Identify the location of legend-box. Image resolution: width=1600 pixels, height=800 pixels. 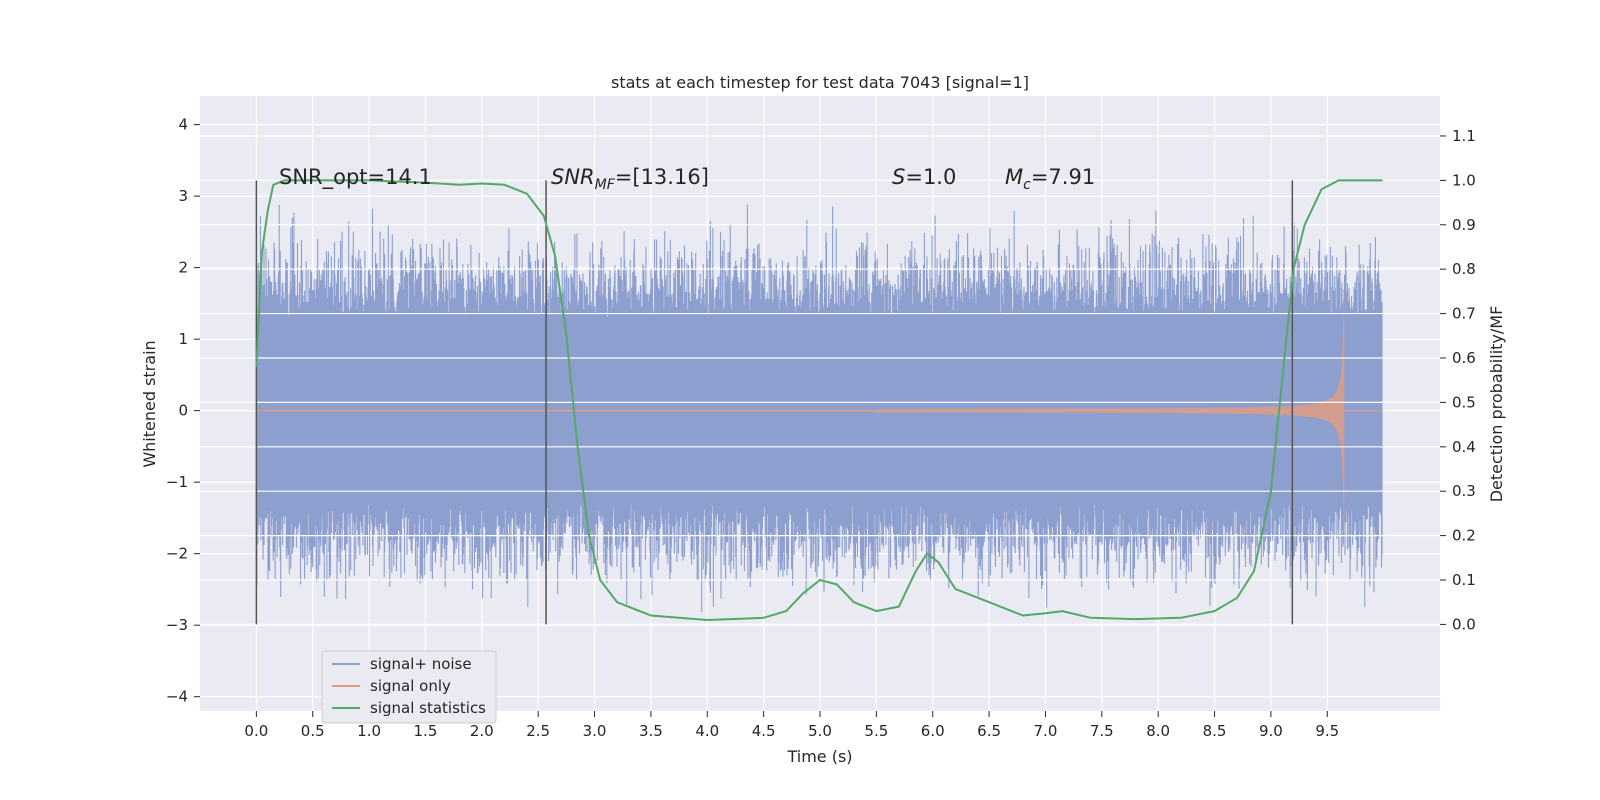
(409, 687).